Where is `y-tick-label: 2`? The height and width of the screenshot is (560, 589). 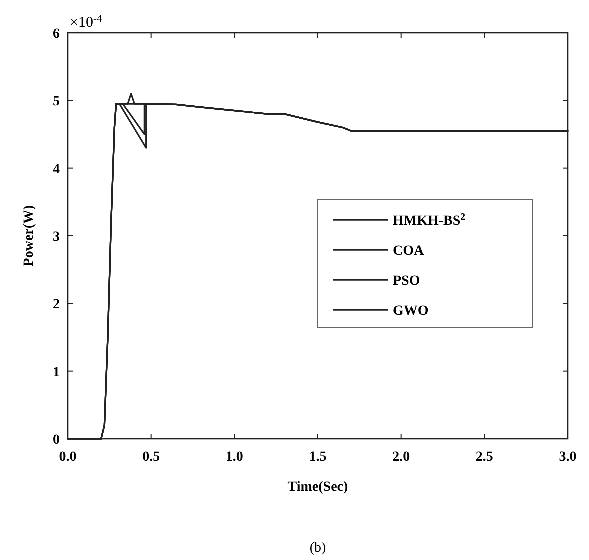 y-tick-label: 2 is located at coordinates (56, 305).